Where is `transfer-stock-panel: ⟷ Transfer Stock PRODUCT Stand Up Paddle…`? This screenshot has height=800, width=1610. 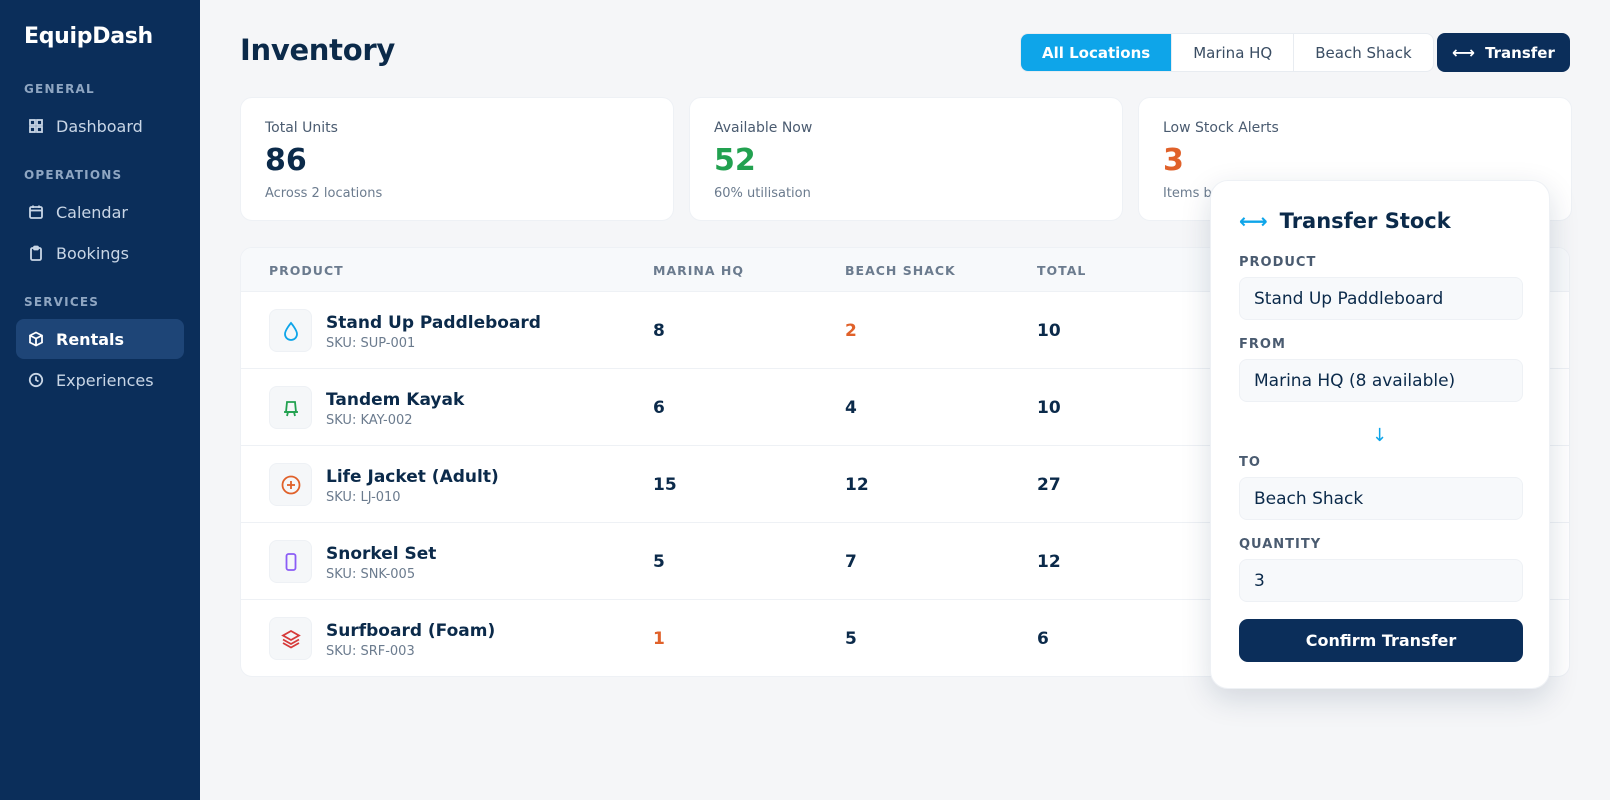 transfer-stock-panel: ⟷ Transfer Stock PRODUCT Stand Up Paddle… is located at coordinates (1380, 434).